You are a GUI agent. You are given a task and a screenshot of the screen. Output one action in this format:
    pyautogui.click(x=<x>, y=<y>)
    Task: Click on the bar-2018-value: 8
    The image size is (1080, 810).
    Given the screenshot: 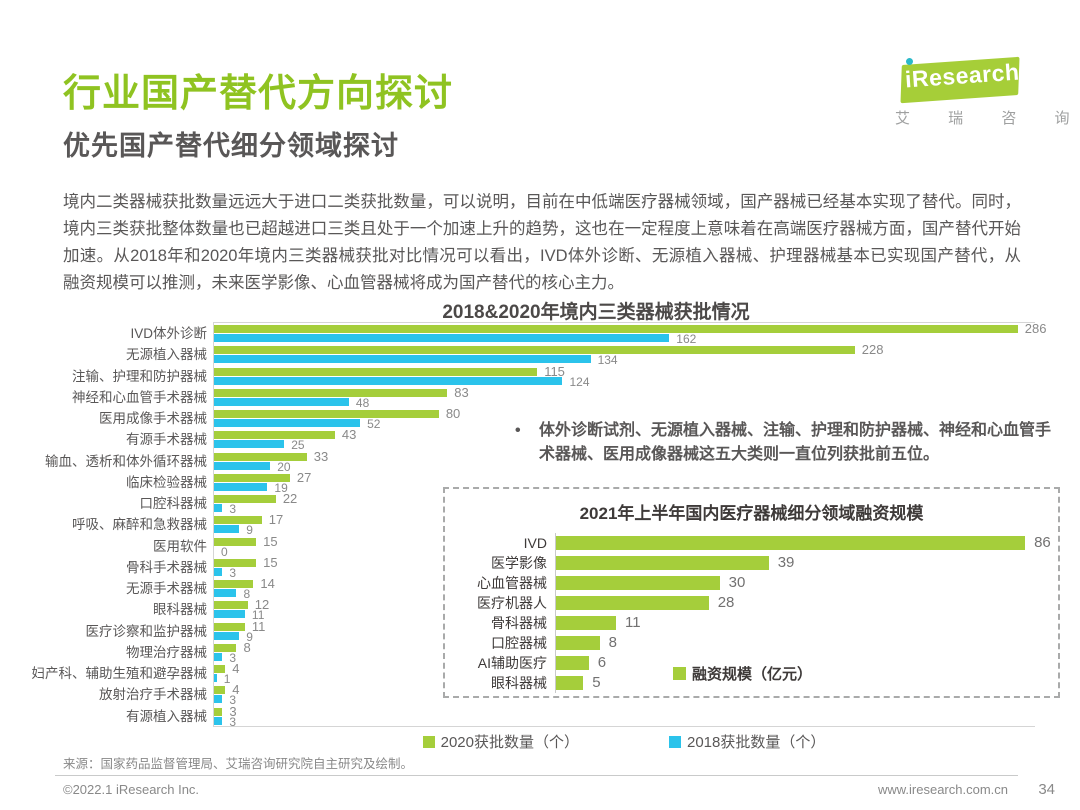 What is the action you would take?
    pyautogui.click(x=247, y=594)
    